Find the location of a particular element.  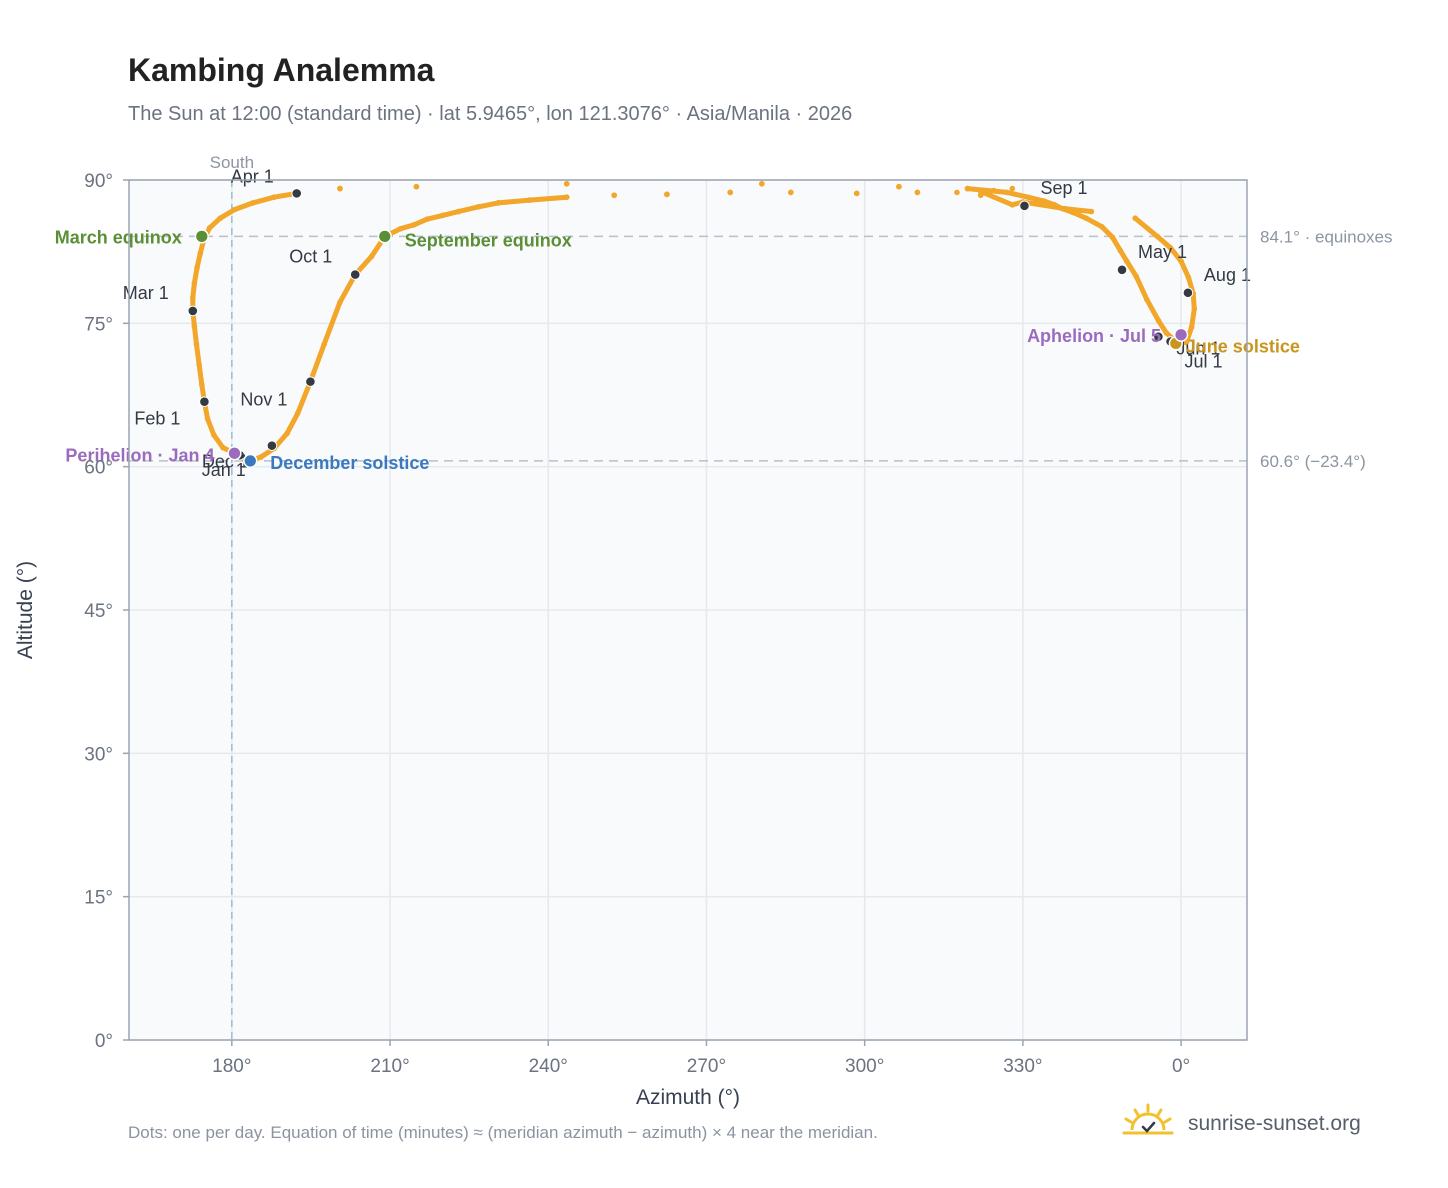

y-tick-label: 60° is located at coordinates (98, 468).